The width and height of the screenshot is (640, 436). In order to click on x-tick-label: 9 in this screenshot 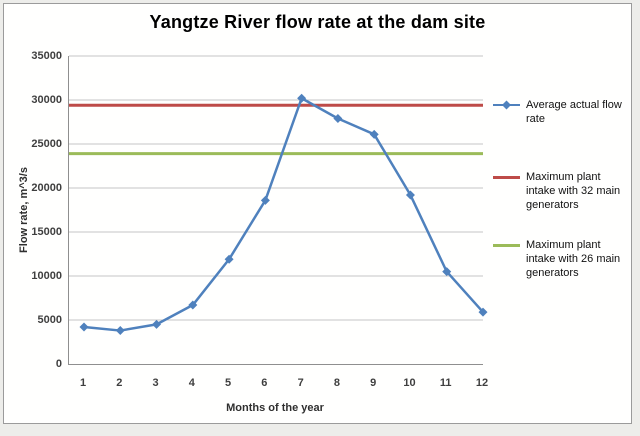, I will do `click(373, 383)`.